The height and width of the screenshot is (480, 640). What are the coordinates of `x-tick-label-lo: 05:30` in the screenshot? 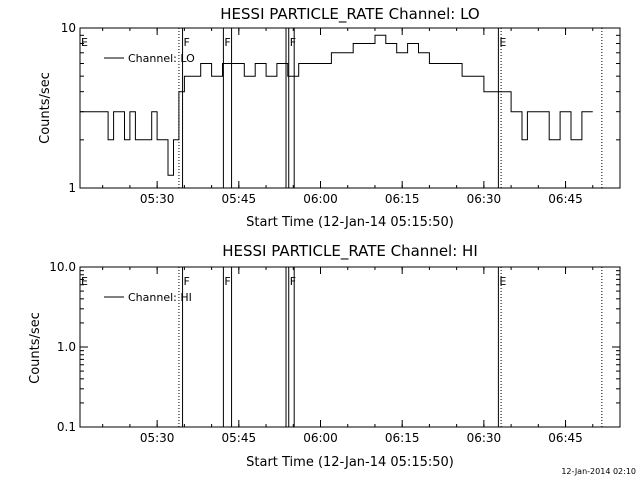 It's located at (157, 199).